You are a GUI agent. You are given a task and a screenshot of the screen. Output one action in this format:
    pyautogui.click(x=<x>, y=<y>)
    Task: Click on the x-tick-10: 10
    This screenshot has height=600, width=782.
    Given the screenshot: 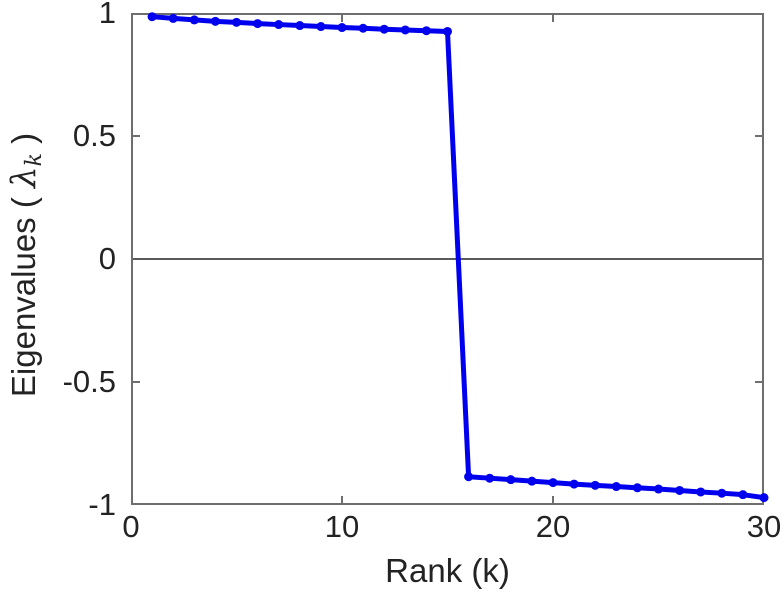 What is the action you would take?
    pyautogui.click(x=342, y=526)
    